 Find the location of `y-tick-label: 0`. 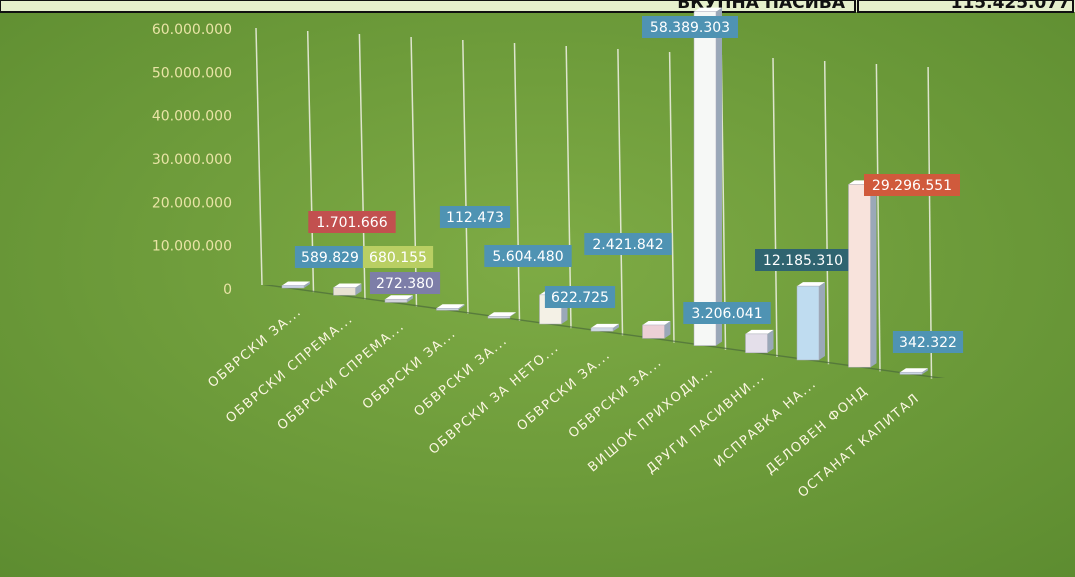

y-tick-label: 0 is located at coordinates (227, 290).